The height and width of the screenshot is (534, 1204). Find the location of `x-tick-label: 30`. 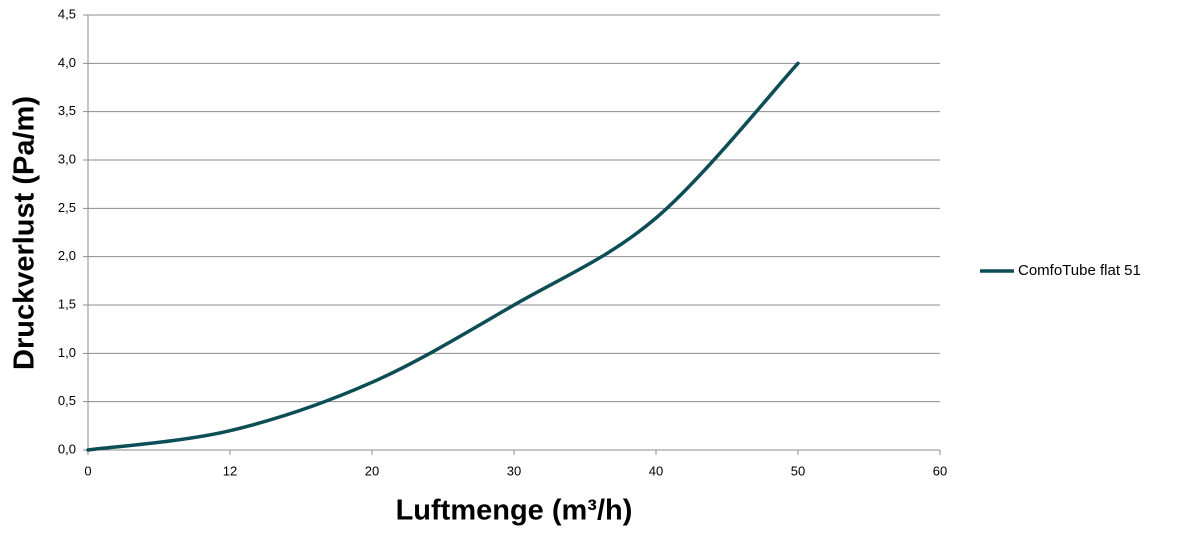

x-tick-label: 30 is located at coordinates (514, 470).